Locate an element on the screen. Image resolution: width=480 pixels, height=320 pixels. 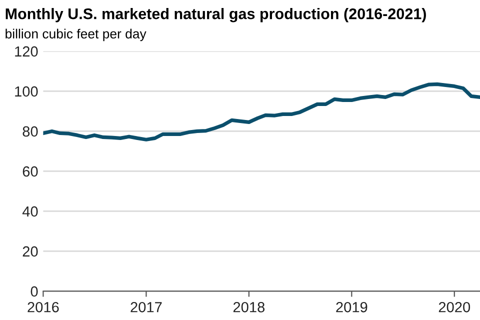
x-tick-label: 2016 is located at coordinates (43, 307).